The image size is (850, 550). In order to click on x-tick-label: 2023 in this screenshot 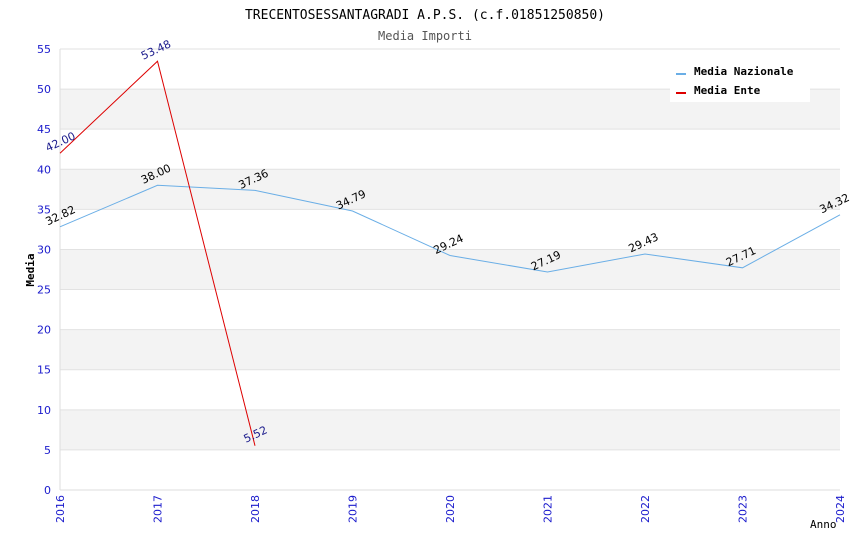, I will do `click(743, 509)`.